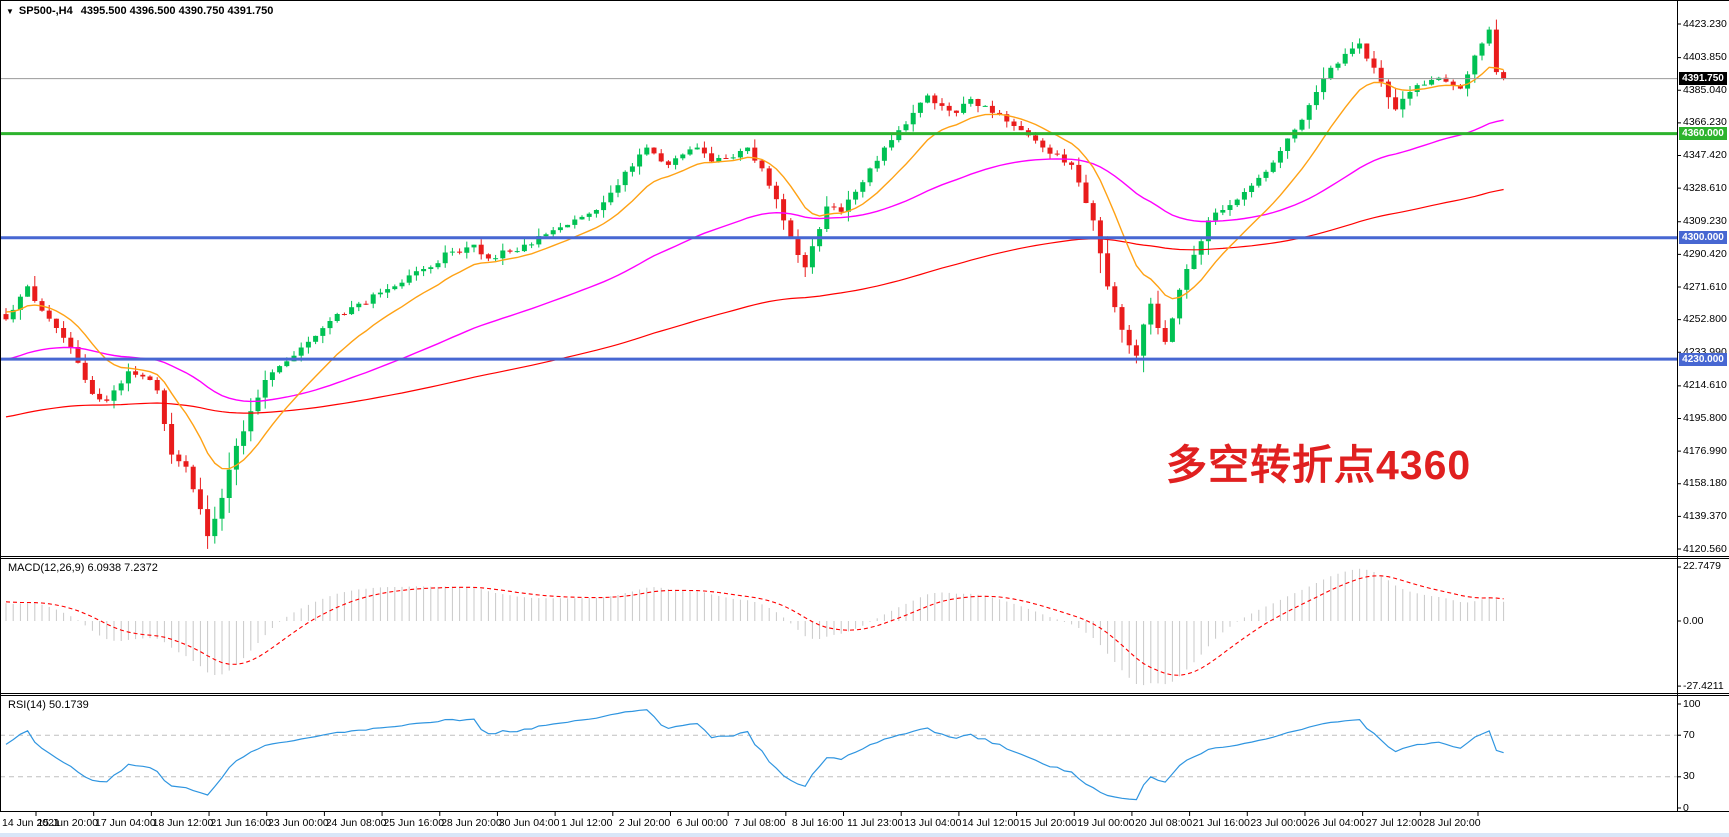  Describe the element at coordinates (1705, 155) in the screenshot. I see `price-axis-label: 4347.420` at that location.